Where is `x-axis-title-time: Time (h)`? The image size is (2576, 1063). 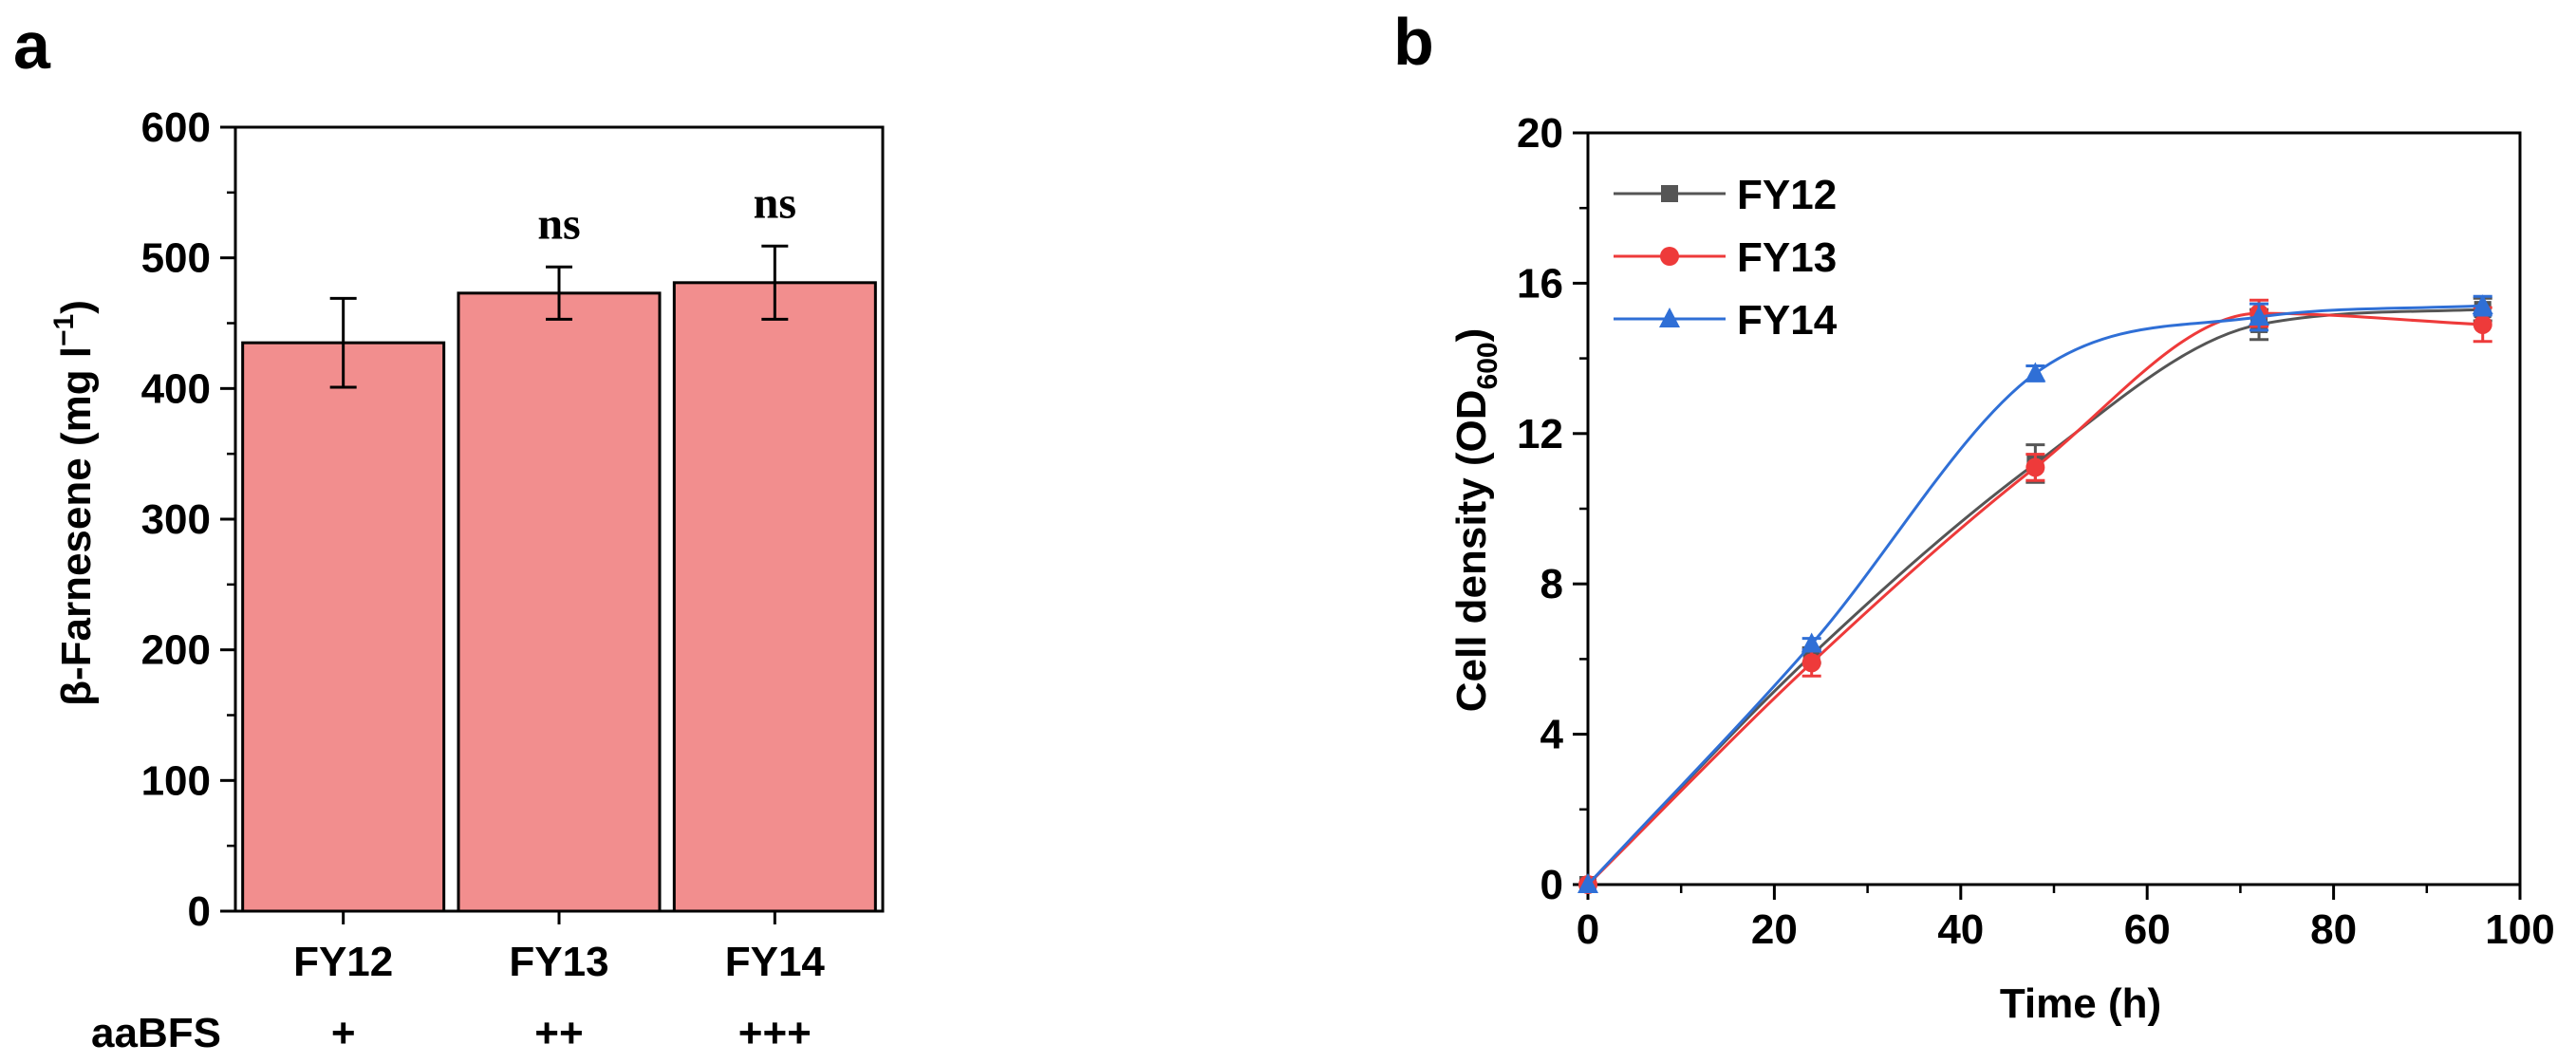
x-axis-title-time: Time (h) is located at coordinates (2081, 1003).